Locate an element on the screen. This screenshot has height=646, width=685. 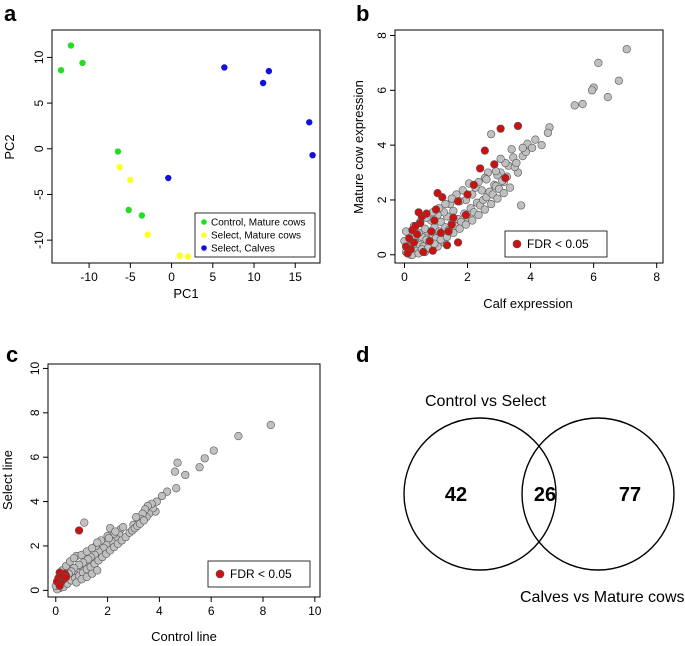
panel-a-xtick-label: 15 is located at coordinates (296, 277).